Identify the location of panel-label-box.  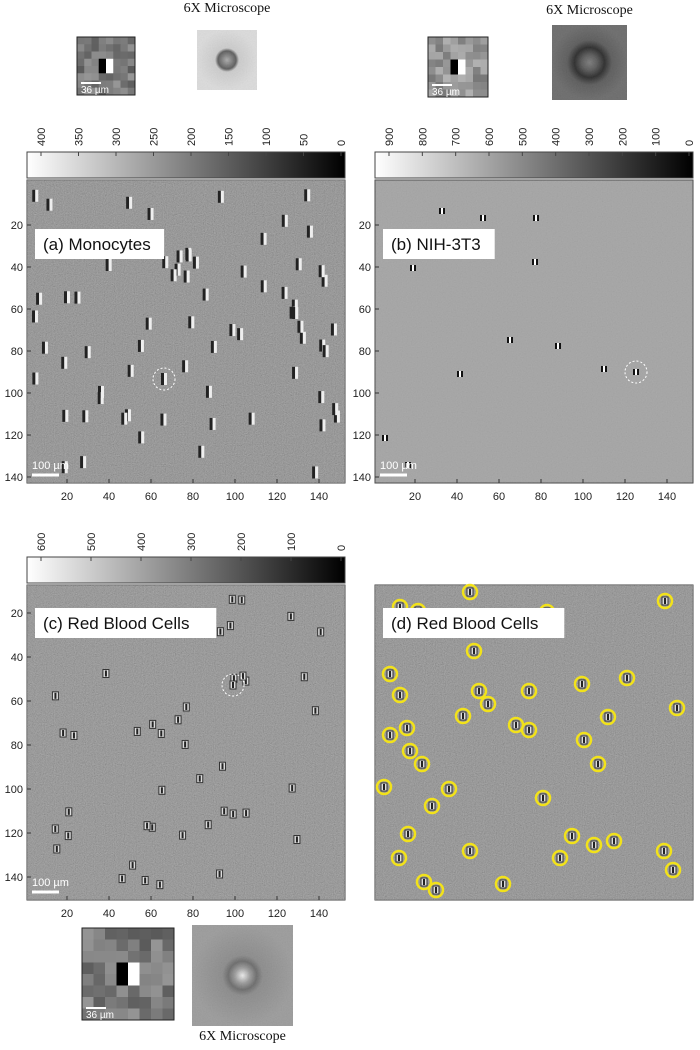
(100, 244).